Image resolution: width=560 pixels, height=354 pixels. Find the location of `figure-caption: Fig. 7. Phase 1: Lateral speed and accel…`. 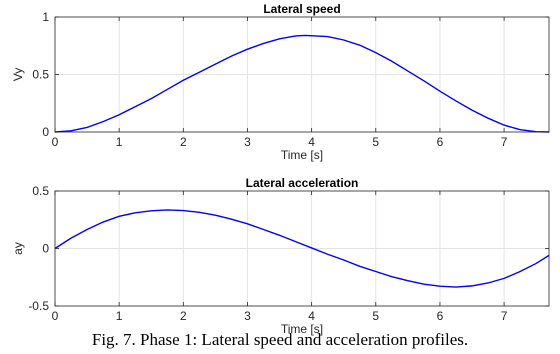

figure-caption: Fig. 7. Phase 1: Lateral speed and accel… is located at coordinates (280, 339).